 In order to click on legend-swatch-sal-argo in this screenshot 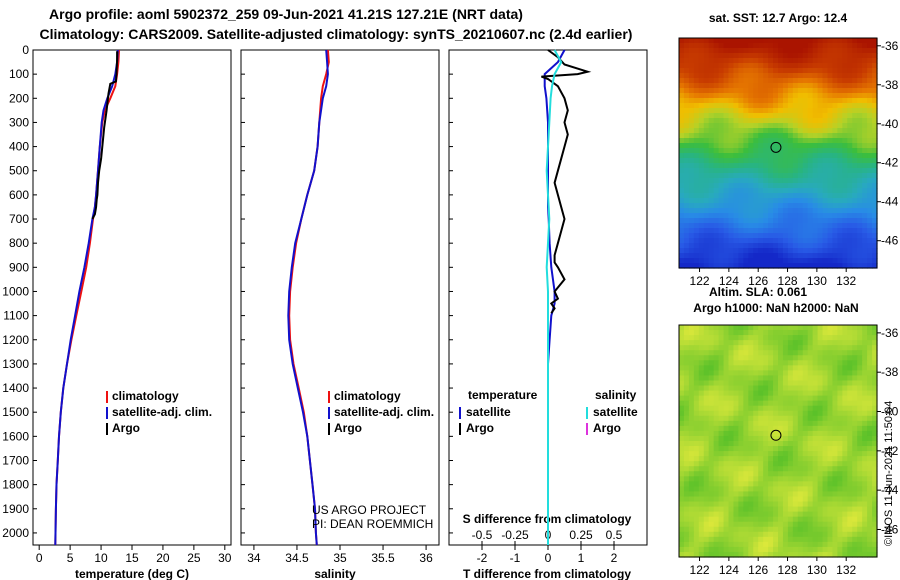, I will do `click(587, 429)`.